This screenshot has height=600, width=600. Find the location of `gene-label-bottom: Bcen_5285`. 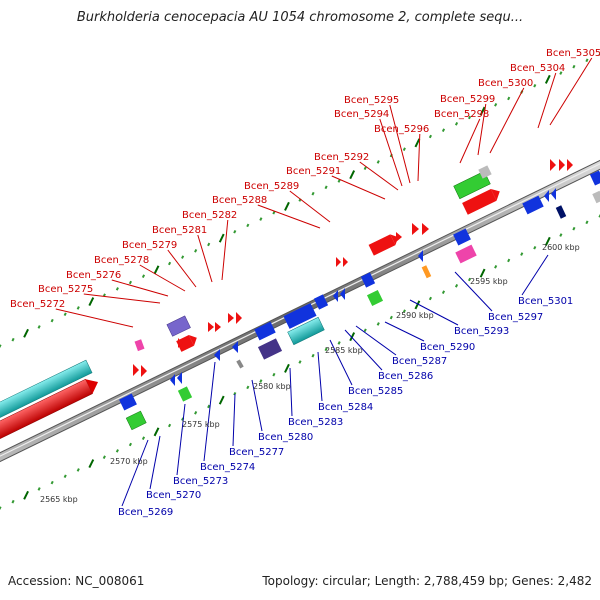

gene-label-bottom: Bcen_5285 is located at coordinates (375, 391).